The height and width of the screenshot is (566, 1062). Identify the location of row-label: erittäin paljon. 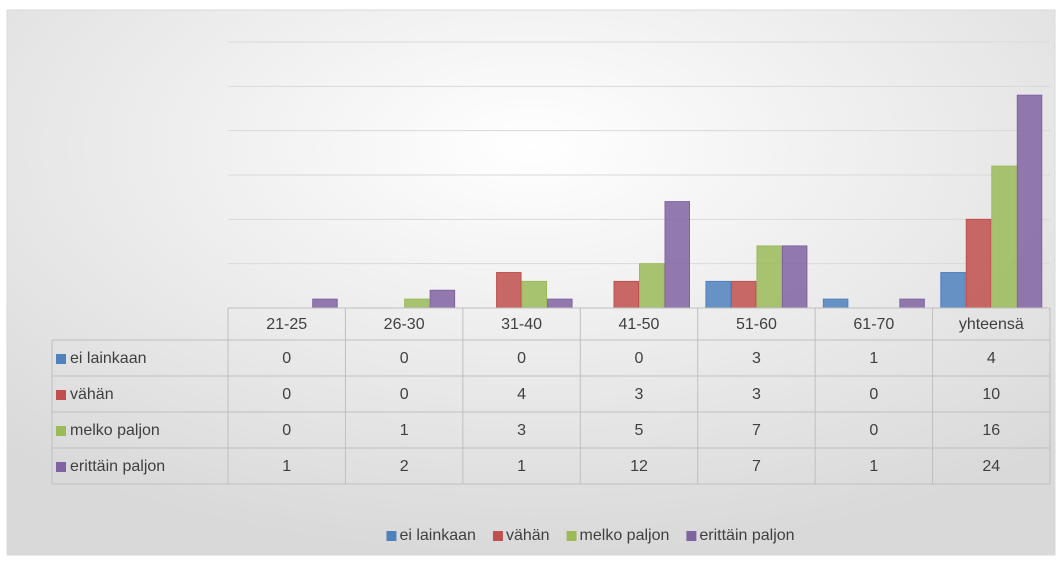
(117, 466).